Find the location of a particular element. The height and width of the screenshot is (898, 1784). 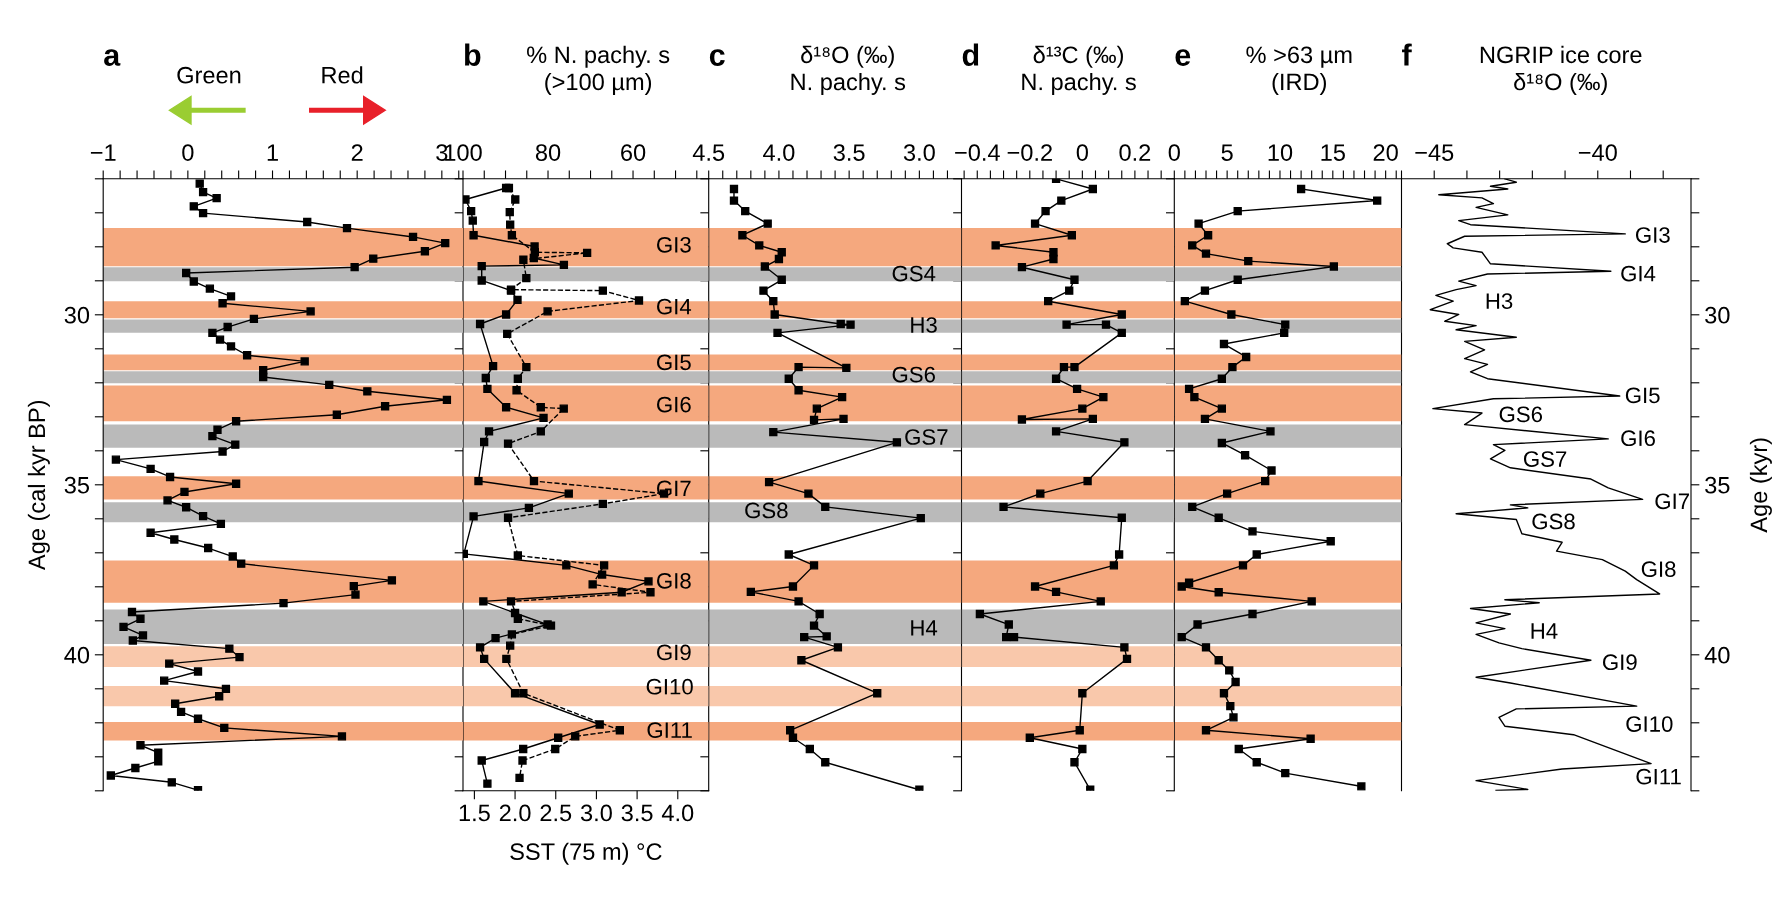

x-tick-label: −0.4 is located at coordinates (977, 152).